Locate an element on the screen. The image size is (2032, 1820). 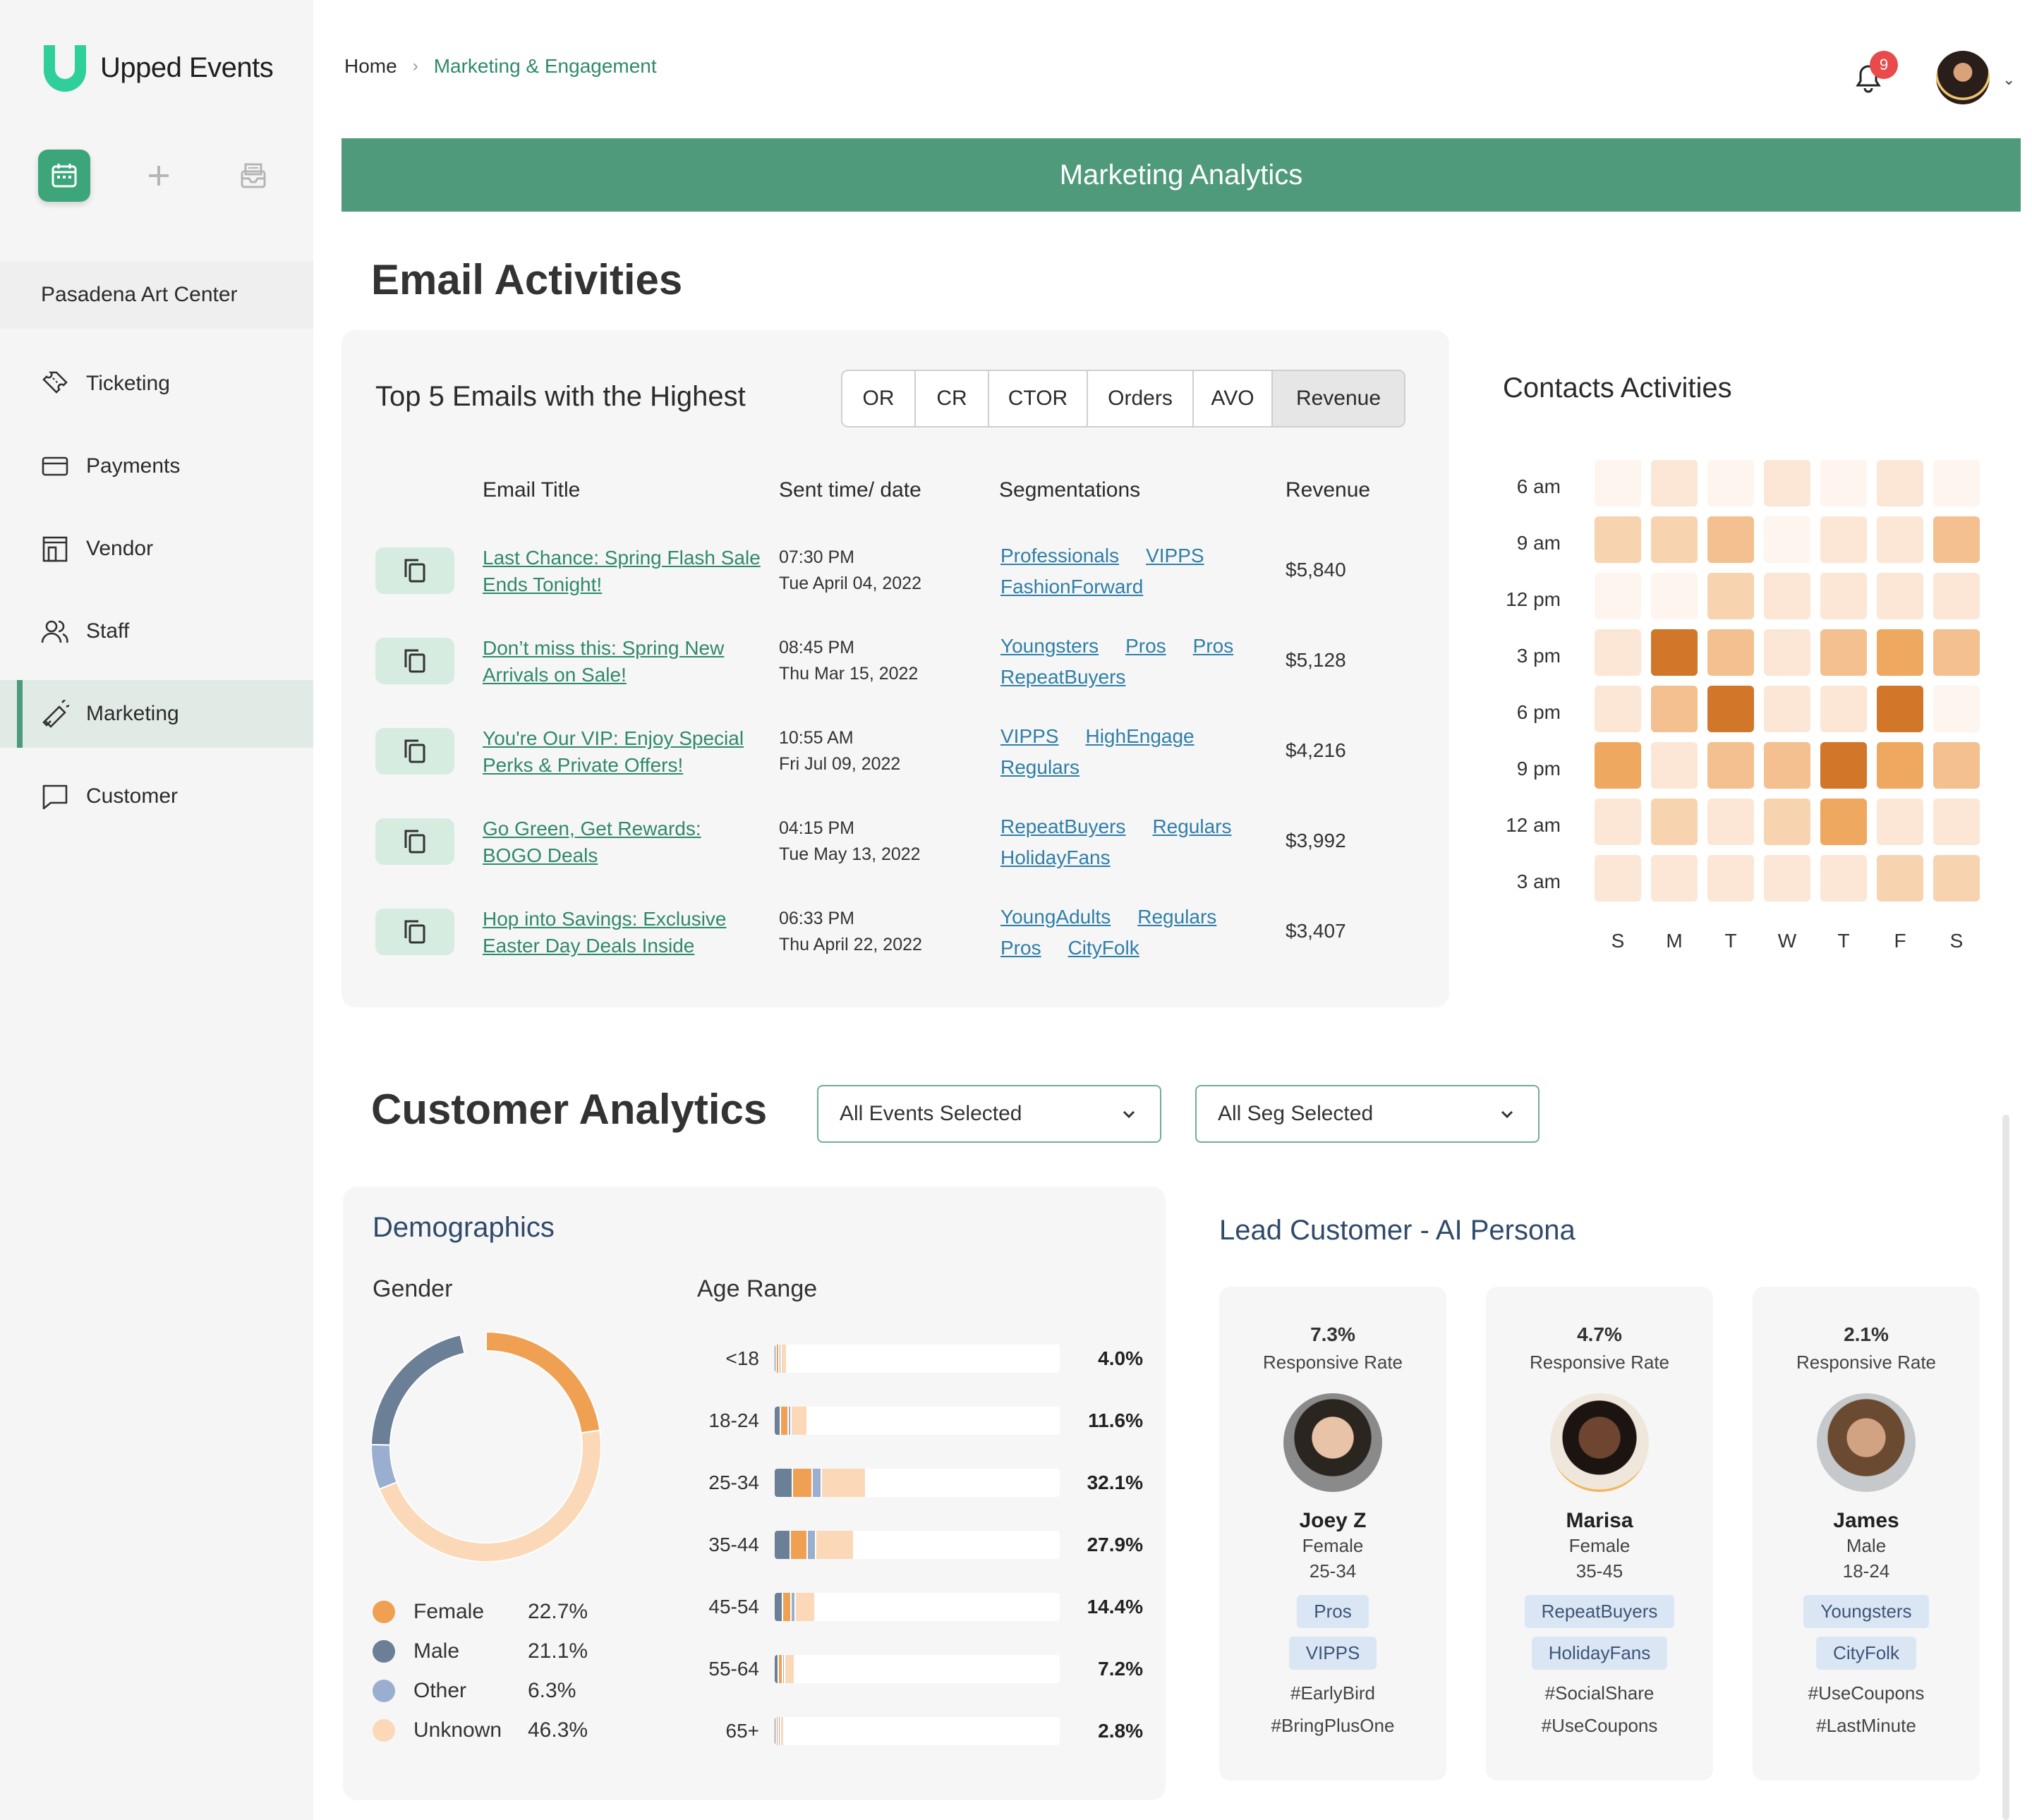
donut-slice-other is located at coordinates (385, 1467).